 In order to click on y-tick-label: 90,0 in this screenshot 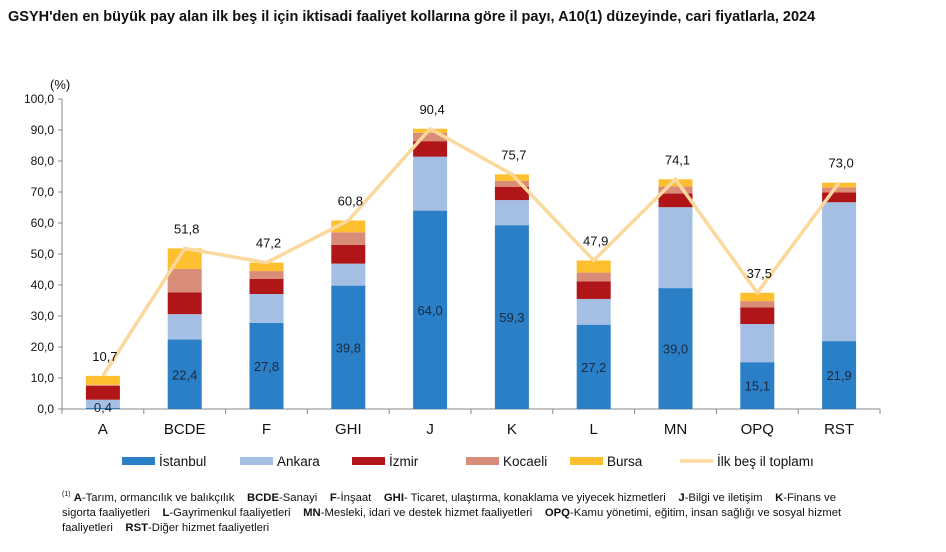, I will do `click(43, 130)`.